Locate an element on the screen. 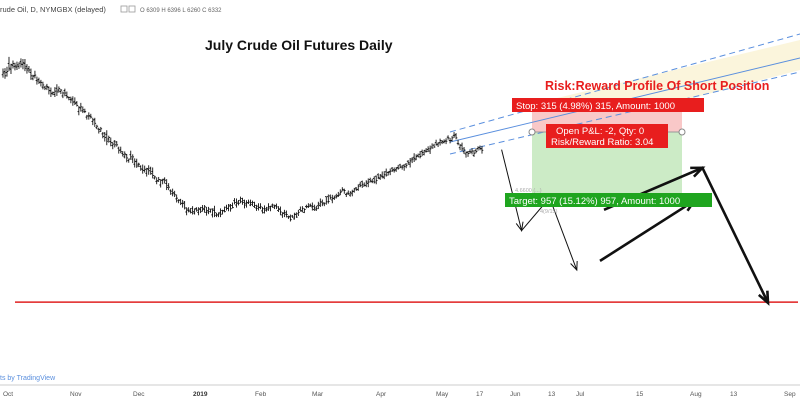  x-tick-label: Oct is located at coordinates (8, 394).